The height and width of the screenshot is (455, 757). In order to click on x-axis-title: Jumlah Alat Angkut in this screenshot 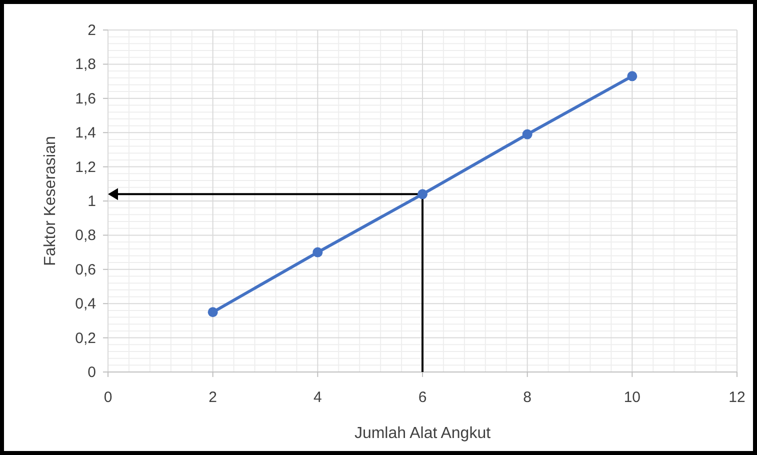, I will do `click(423, 433)`.